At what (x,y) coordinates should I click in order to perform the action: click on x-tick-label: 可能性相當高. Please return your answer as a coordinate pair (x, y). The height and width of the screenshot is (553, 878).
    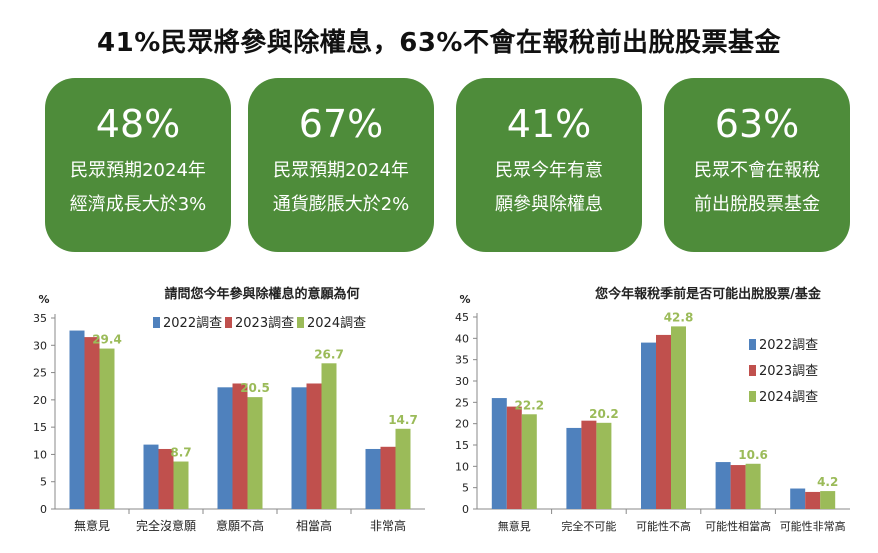
    Looking at the image, I should click on (738, 526).